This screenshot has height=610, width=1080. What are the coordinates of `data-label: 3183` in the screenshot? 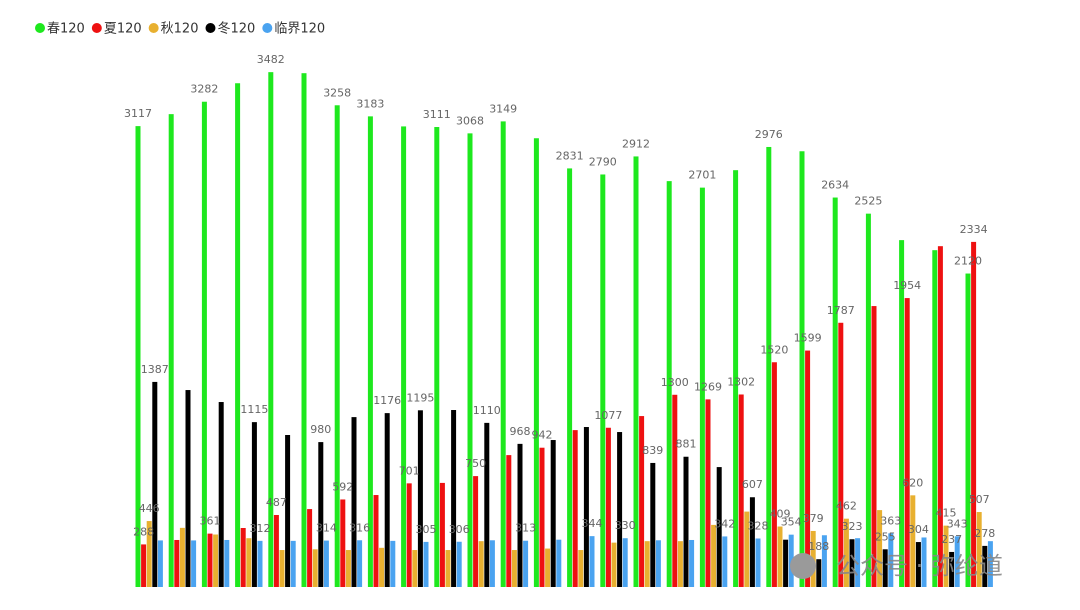 It's located at (370, 103).